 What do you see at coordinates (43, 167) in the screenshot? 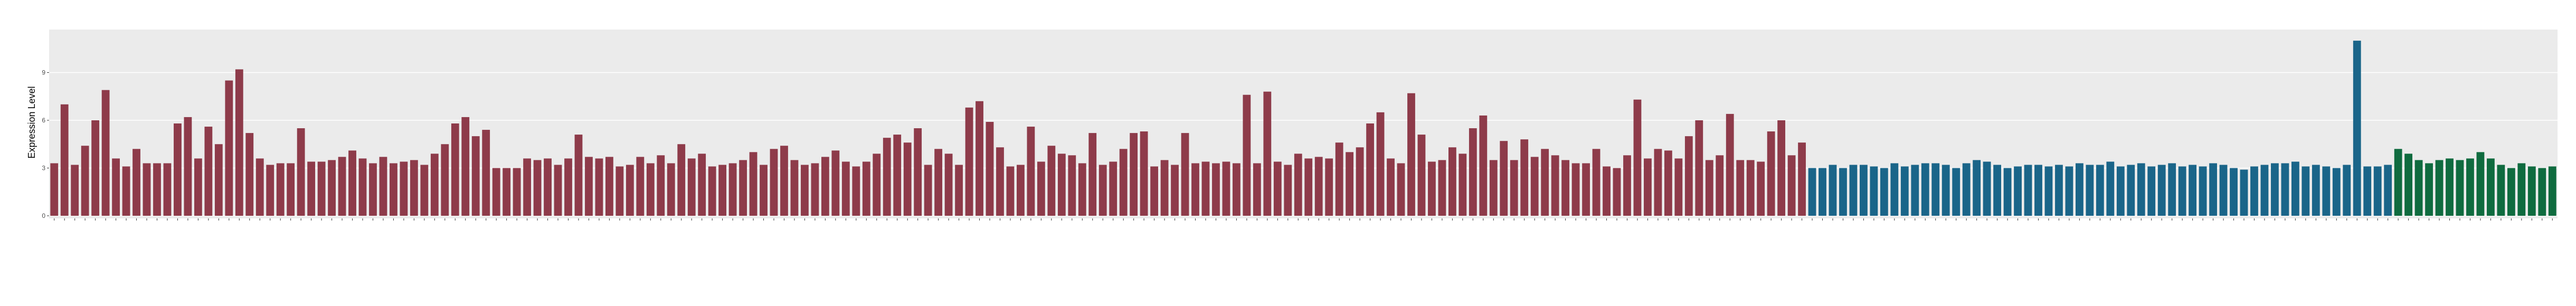
I see `y-tick-label: 3` at bounding box center [43, 167].